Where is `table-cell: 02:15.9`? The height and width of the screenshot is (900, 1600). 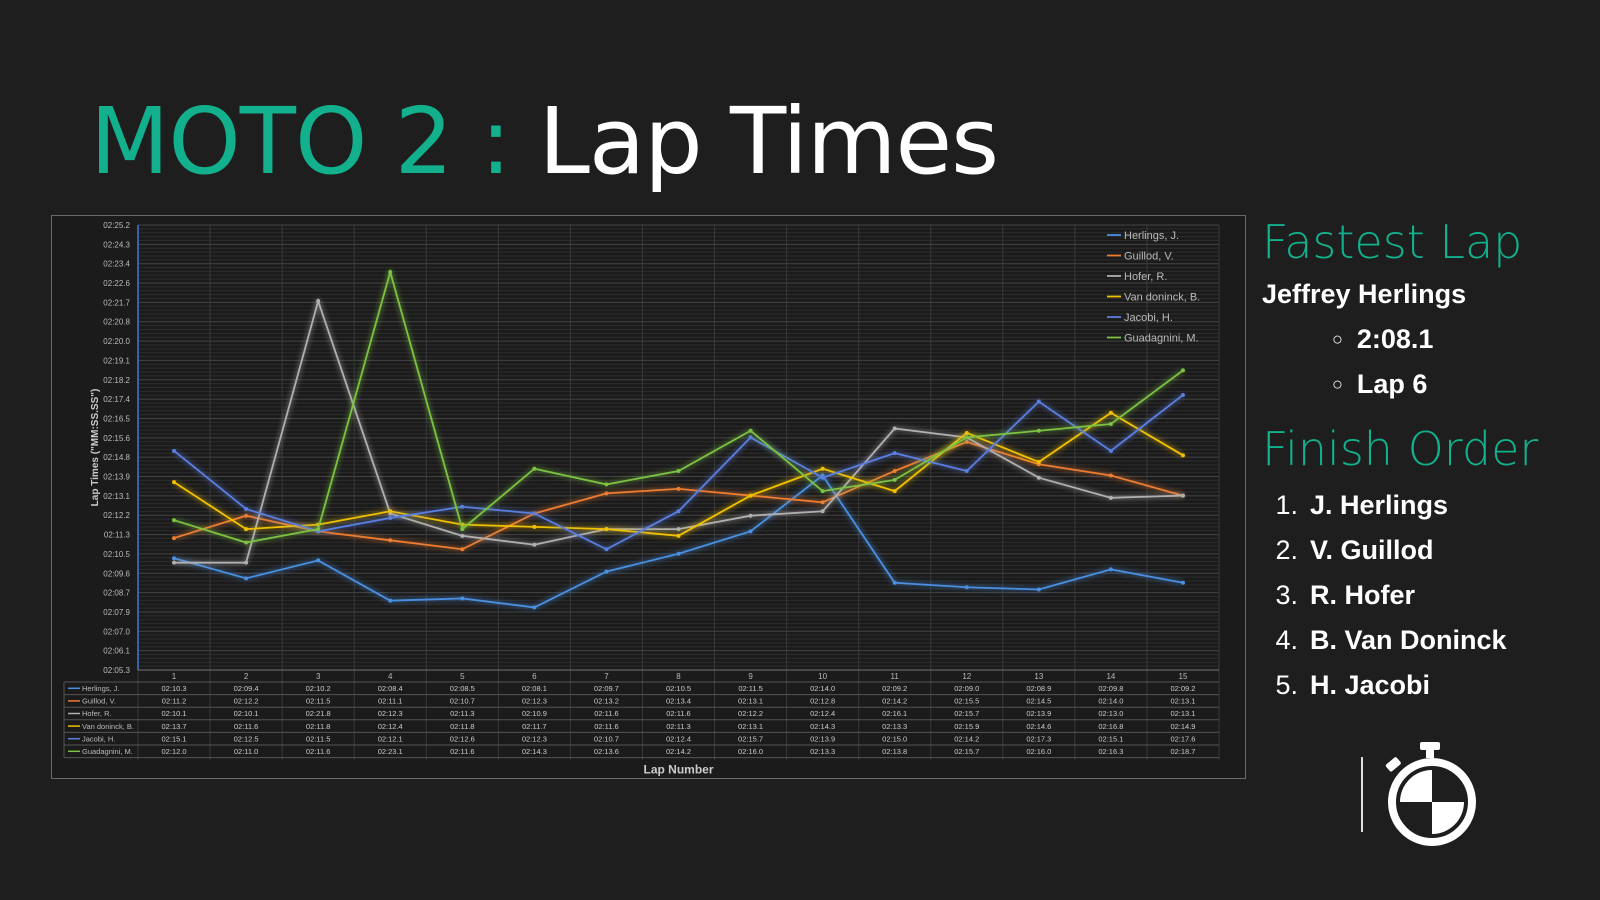 table-cell: 02:15.9 is located at coordinates (966, 726).